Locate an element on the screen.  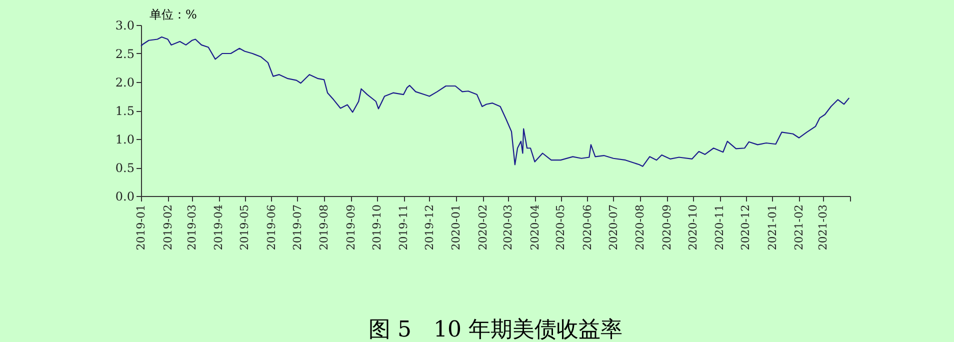
x-tick-label: 2019-01 is located at coordinates (141, 227).